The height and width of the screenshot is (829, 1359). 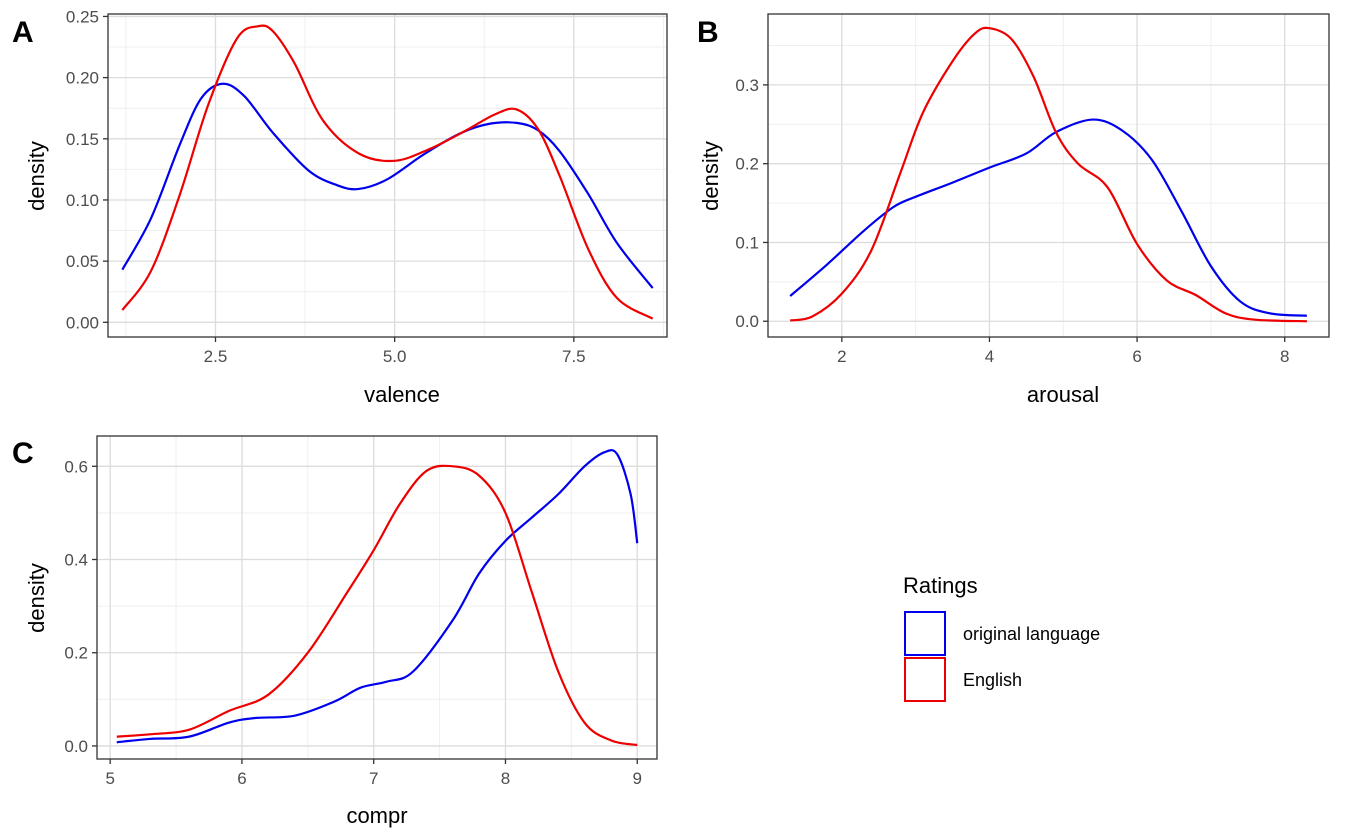 What do you see at coordinates (637, 778) in the screenshot?
I see `panel-c-x-tick-label: 9` at bounding box center [637, 778].